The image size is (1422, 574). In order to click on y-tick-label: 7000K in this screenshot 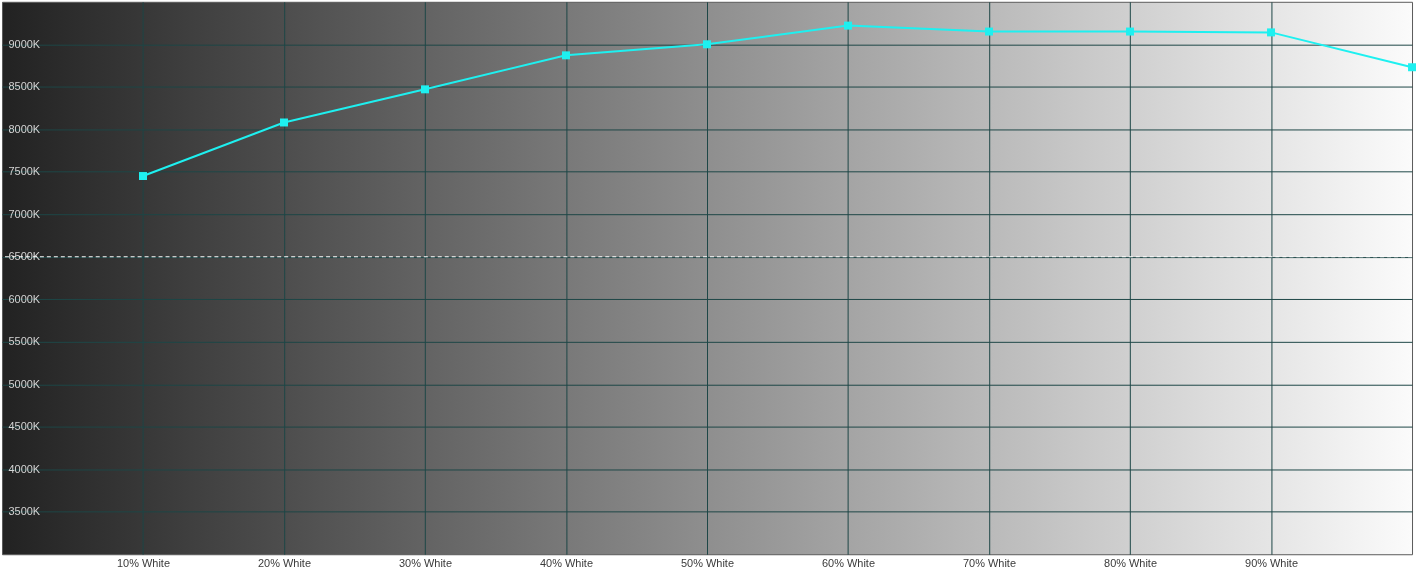, I will do `click(24, 213)`.